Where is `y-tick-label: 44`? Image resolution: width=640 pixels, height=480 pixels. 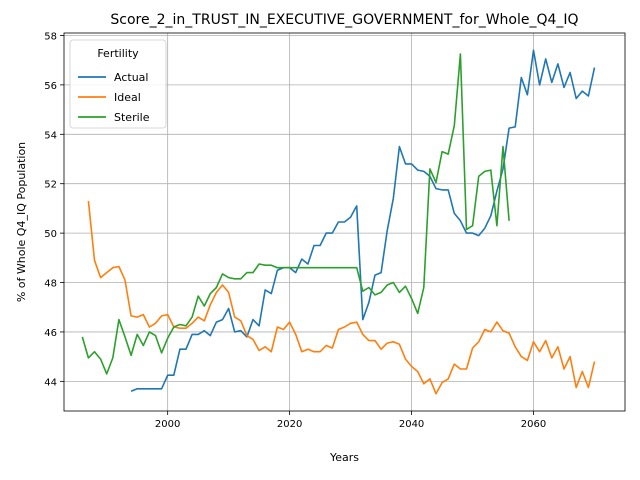 y-tick-label: 44 is located at coordinates (50, 382).